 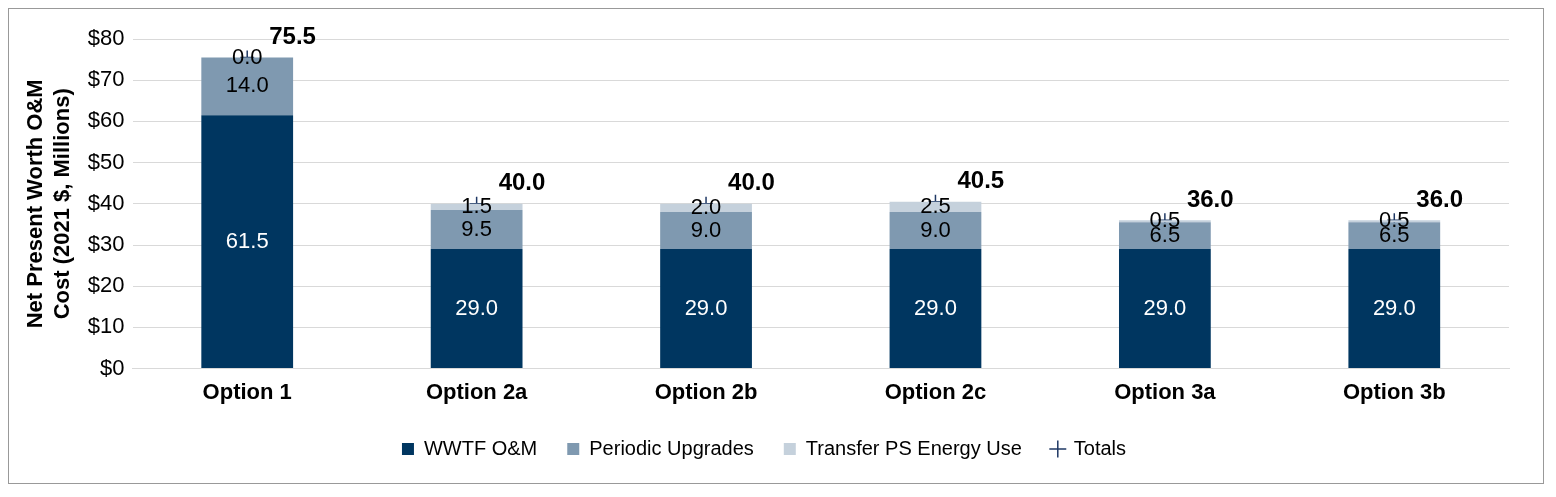 What do you see at coordinates (48, 204) in the screenshot?
I see `y-axis-title: Net Present Worth O&M Cost (2021 $, Millions)` at bounding box center [48, 204].